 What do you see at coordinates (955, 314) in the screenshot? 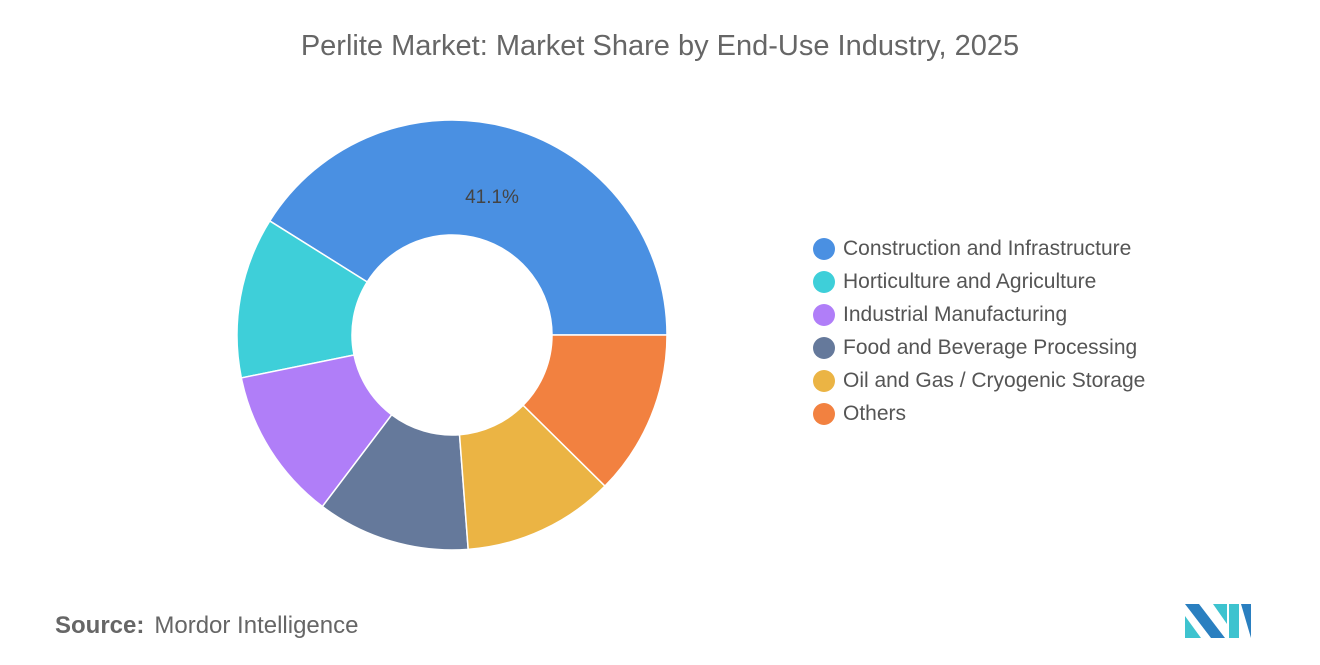
I see `legend-label: Industrial Manufacturing` at bounding box center [955, 314].